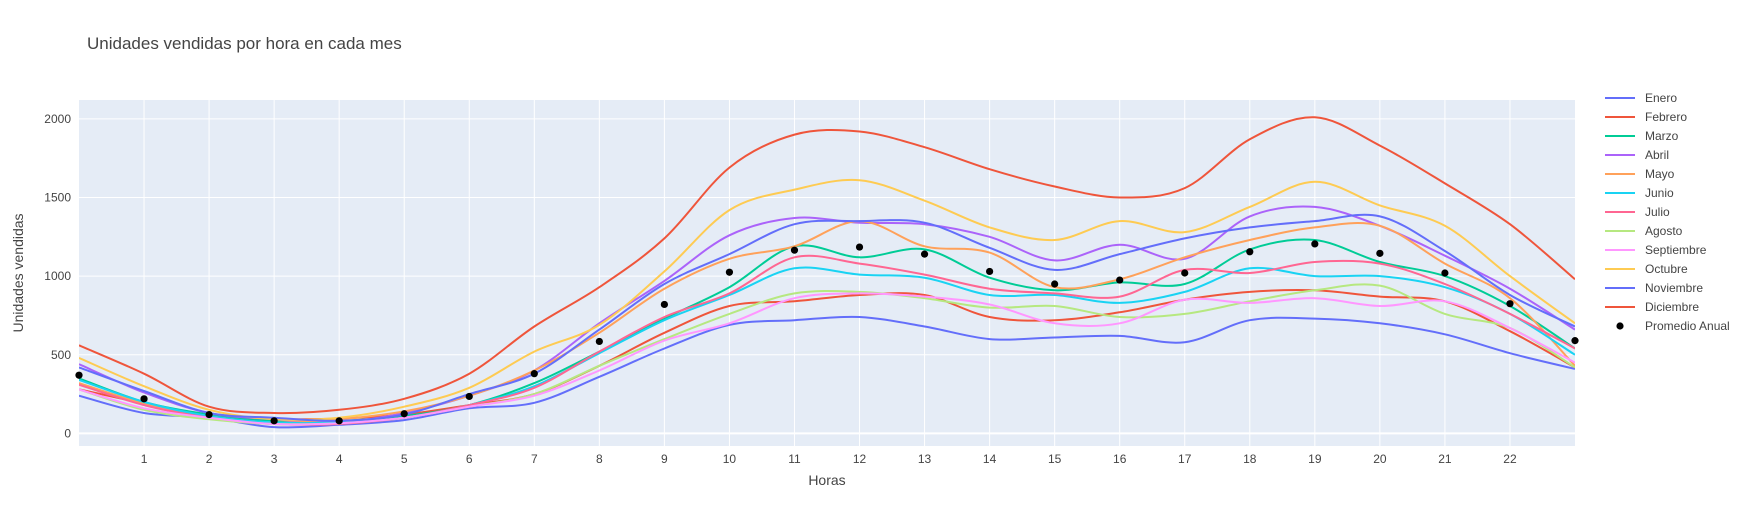 The height and width of the screenshot is (522, 1754). I want to click on legend-item-enero: Enero, so click(1641, 98).